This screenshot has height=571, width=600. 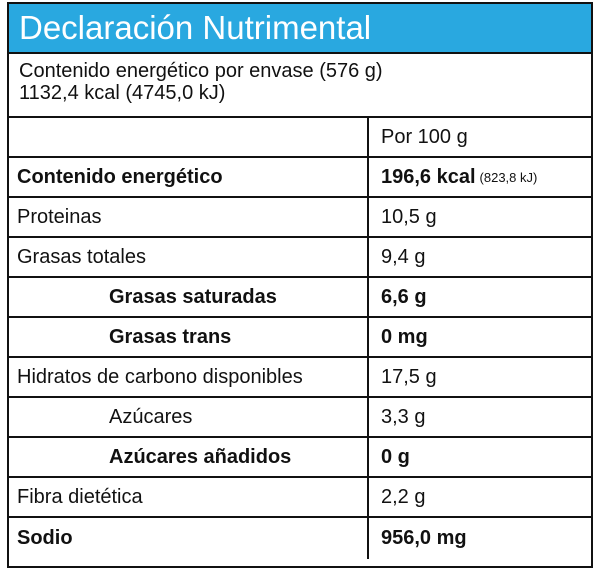 I want to click on table-row: Grasas trans 0 mg, so click(x=300, y=338).